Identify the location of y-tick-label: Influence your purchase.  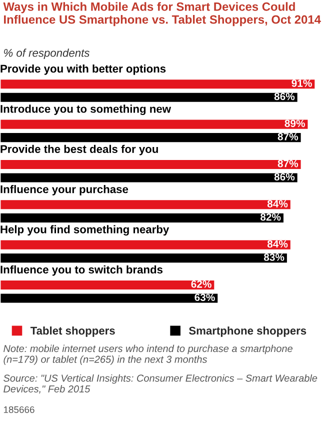
(64, 190).